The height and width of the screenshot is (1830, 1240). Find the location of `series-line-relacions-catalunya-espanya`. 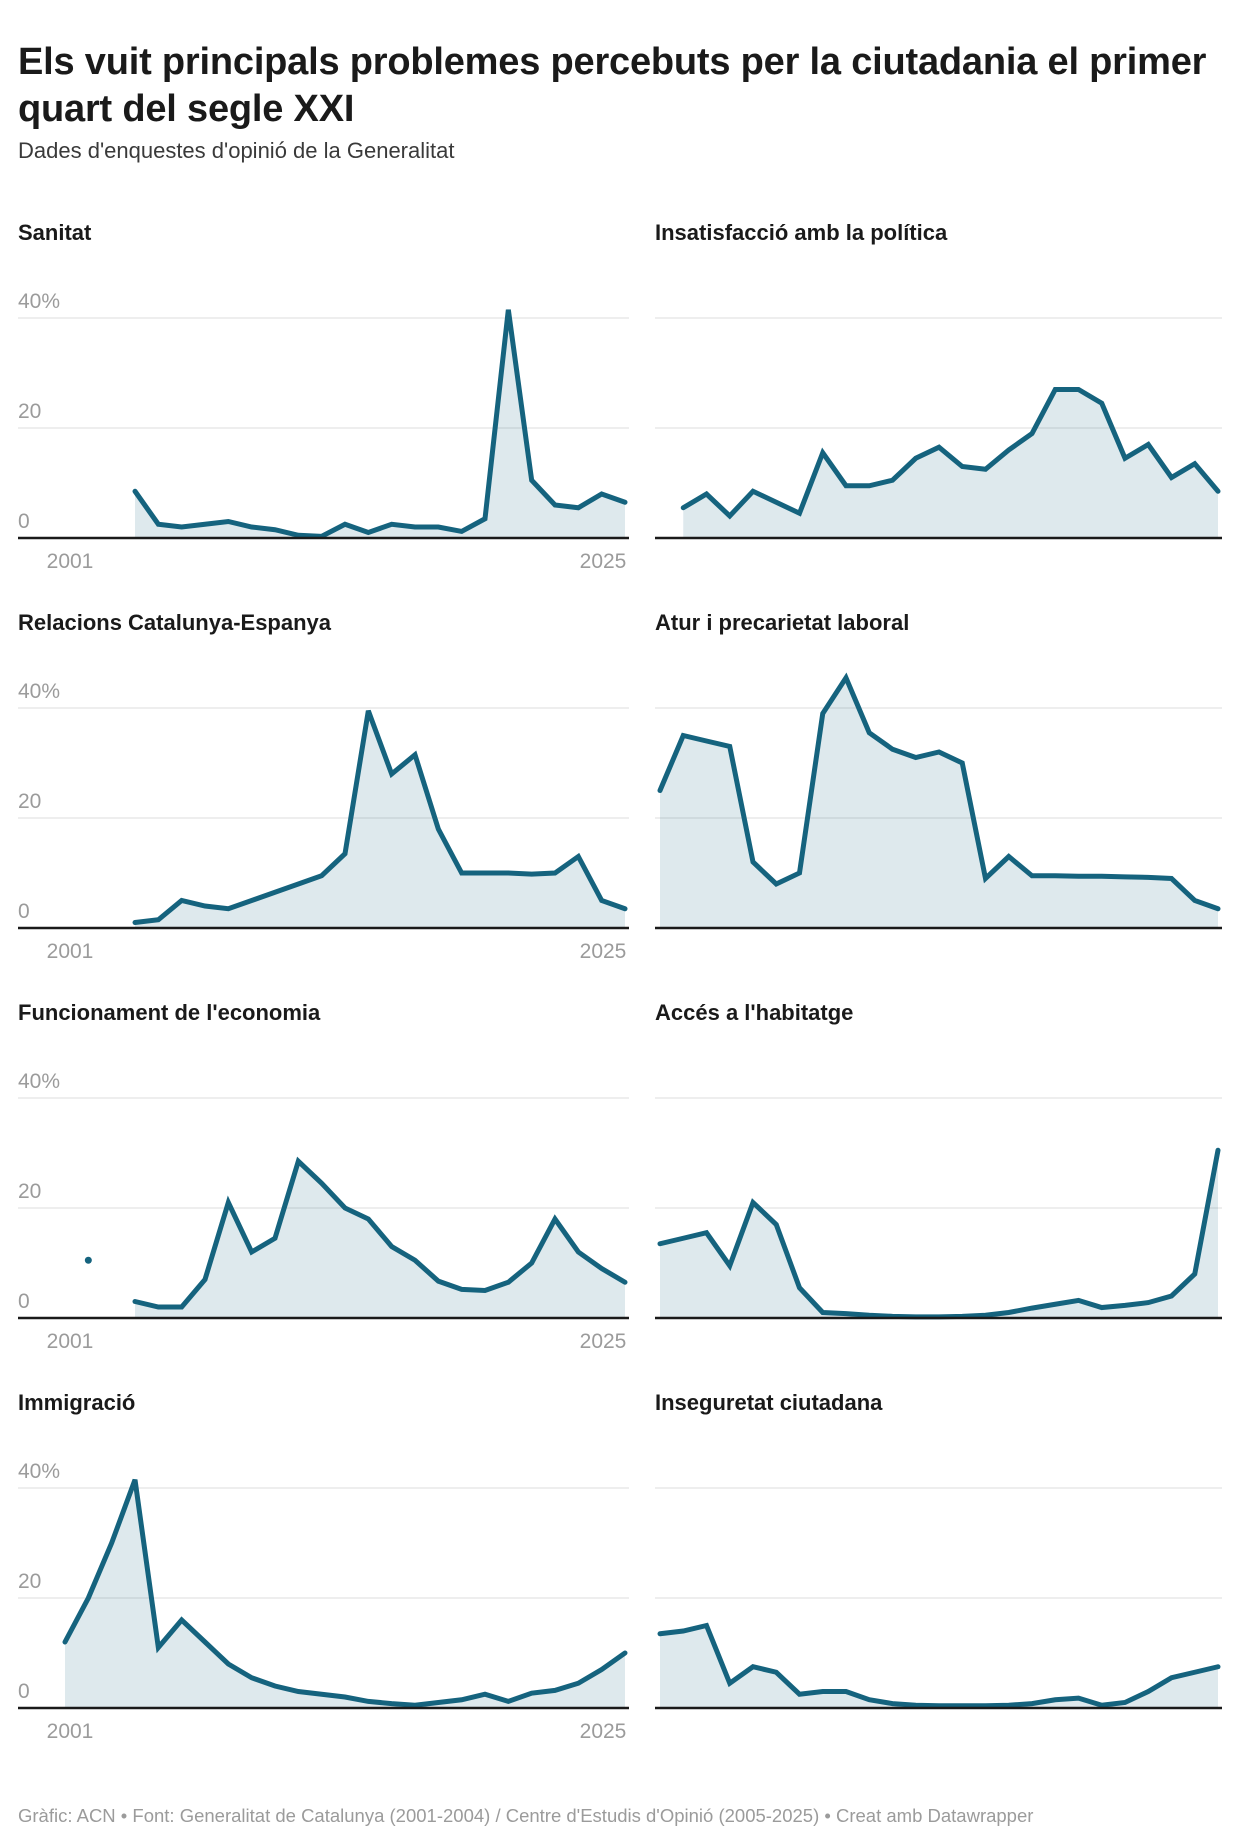

series-line-relacions-catalunya-espanya is located at coordinates (380, 817).